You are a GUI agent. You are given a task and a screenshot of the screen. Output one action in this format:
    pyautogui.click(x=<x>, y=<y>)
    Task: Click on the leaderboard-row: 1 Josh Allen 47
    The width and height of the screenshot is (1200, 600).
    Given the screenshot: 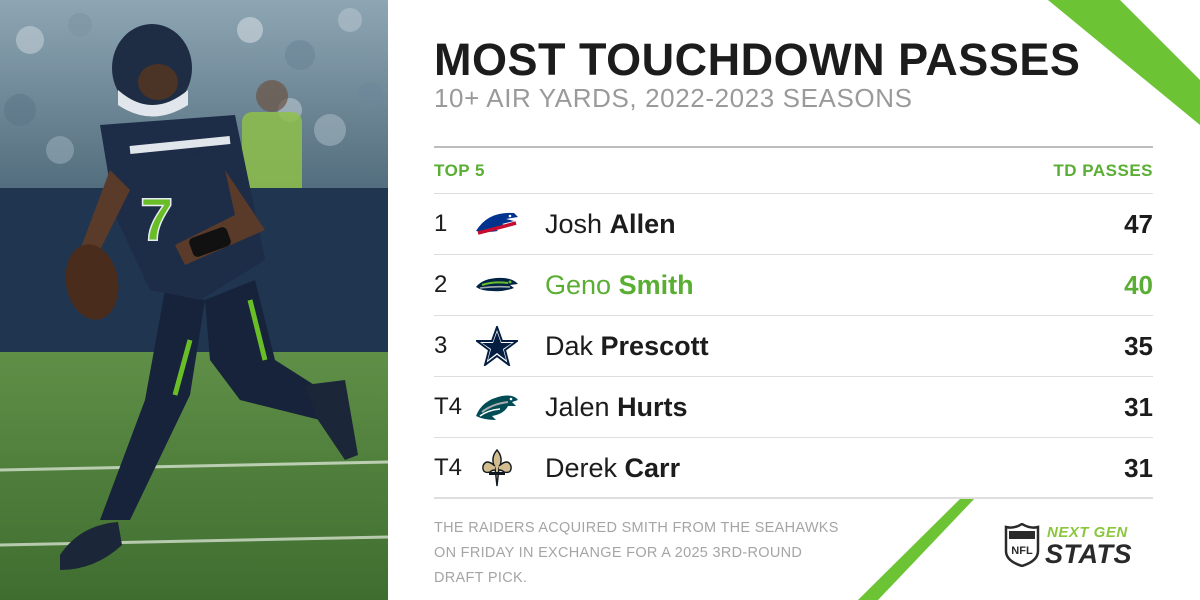 What is the action you would take?
    pyautogui.click(x=793, y=224)
    